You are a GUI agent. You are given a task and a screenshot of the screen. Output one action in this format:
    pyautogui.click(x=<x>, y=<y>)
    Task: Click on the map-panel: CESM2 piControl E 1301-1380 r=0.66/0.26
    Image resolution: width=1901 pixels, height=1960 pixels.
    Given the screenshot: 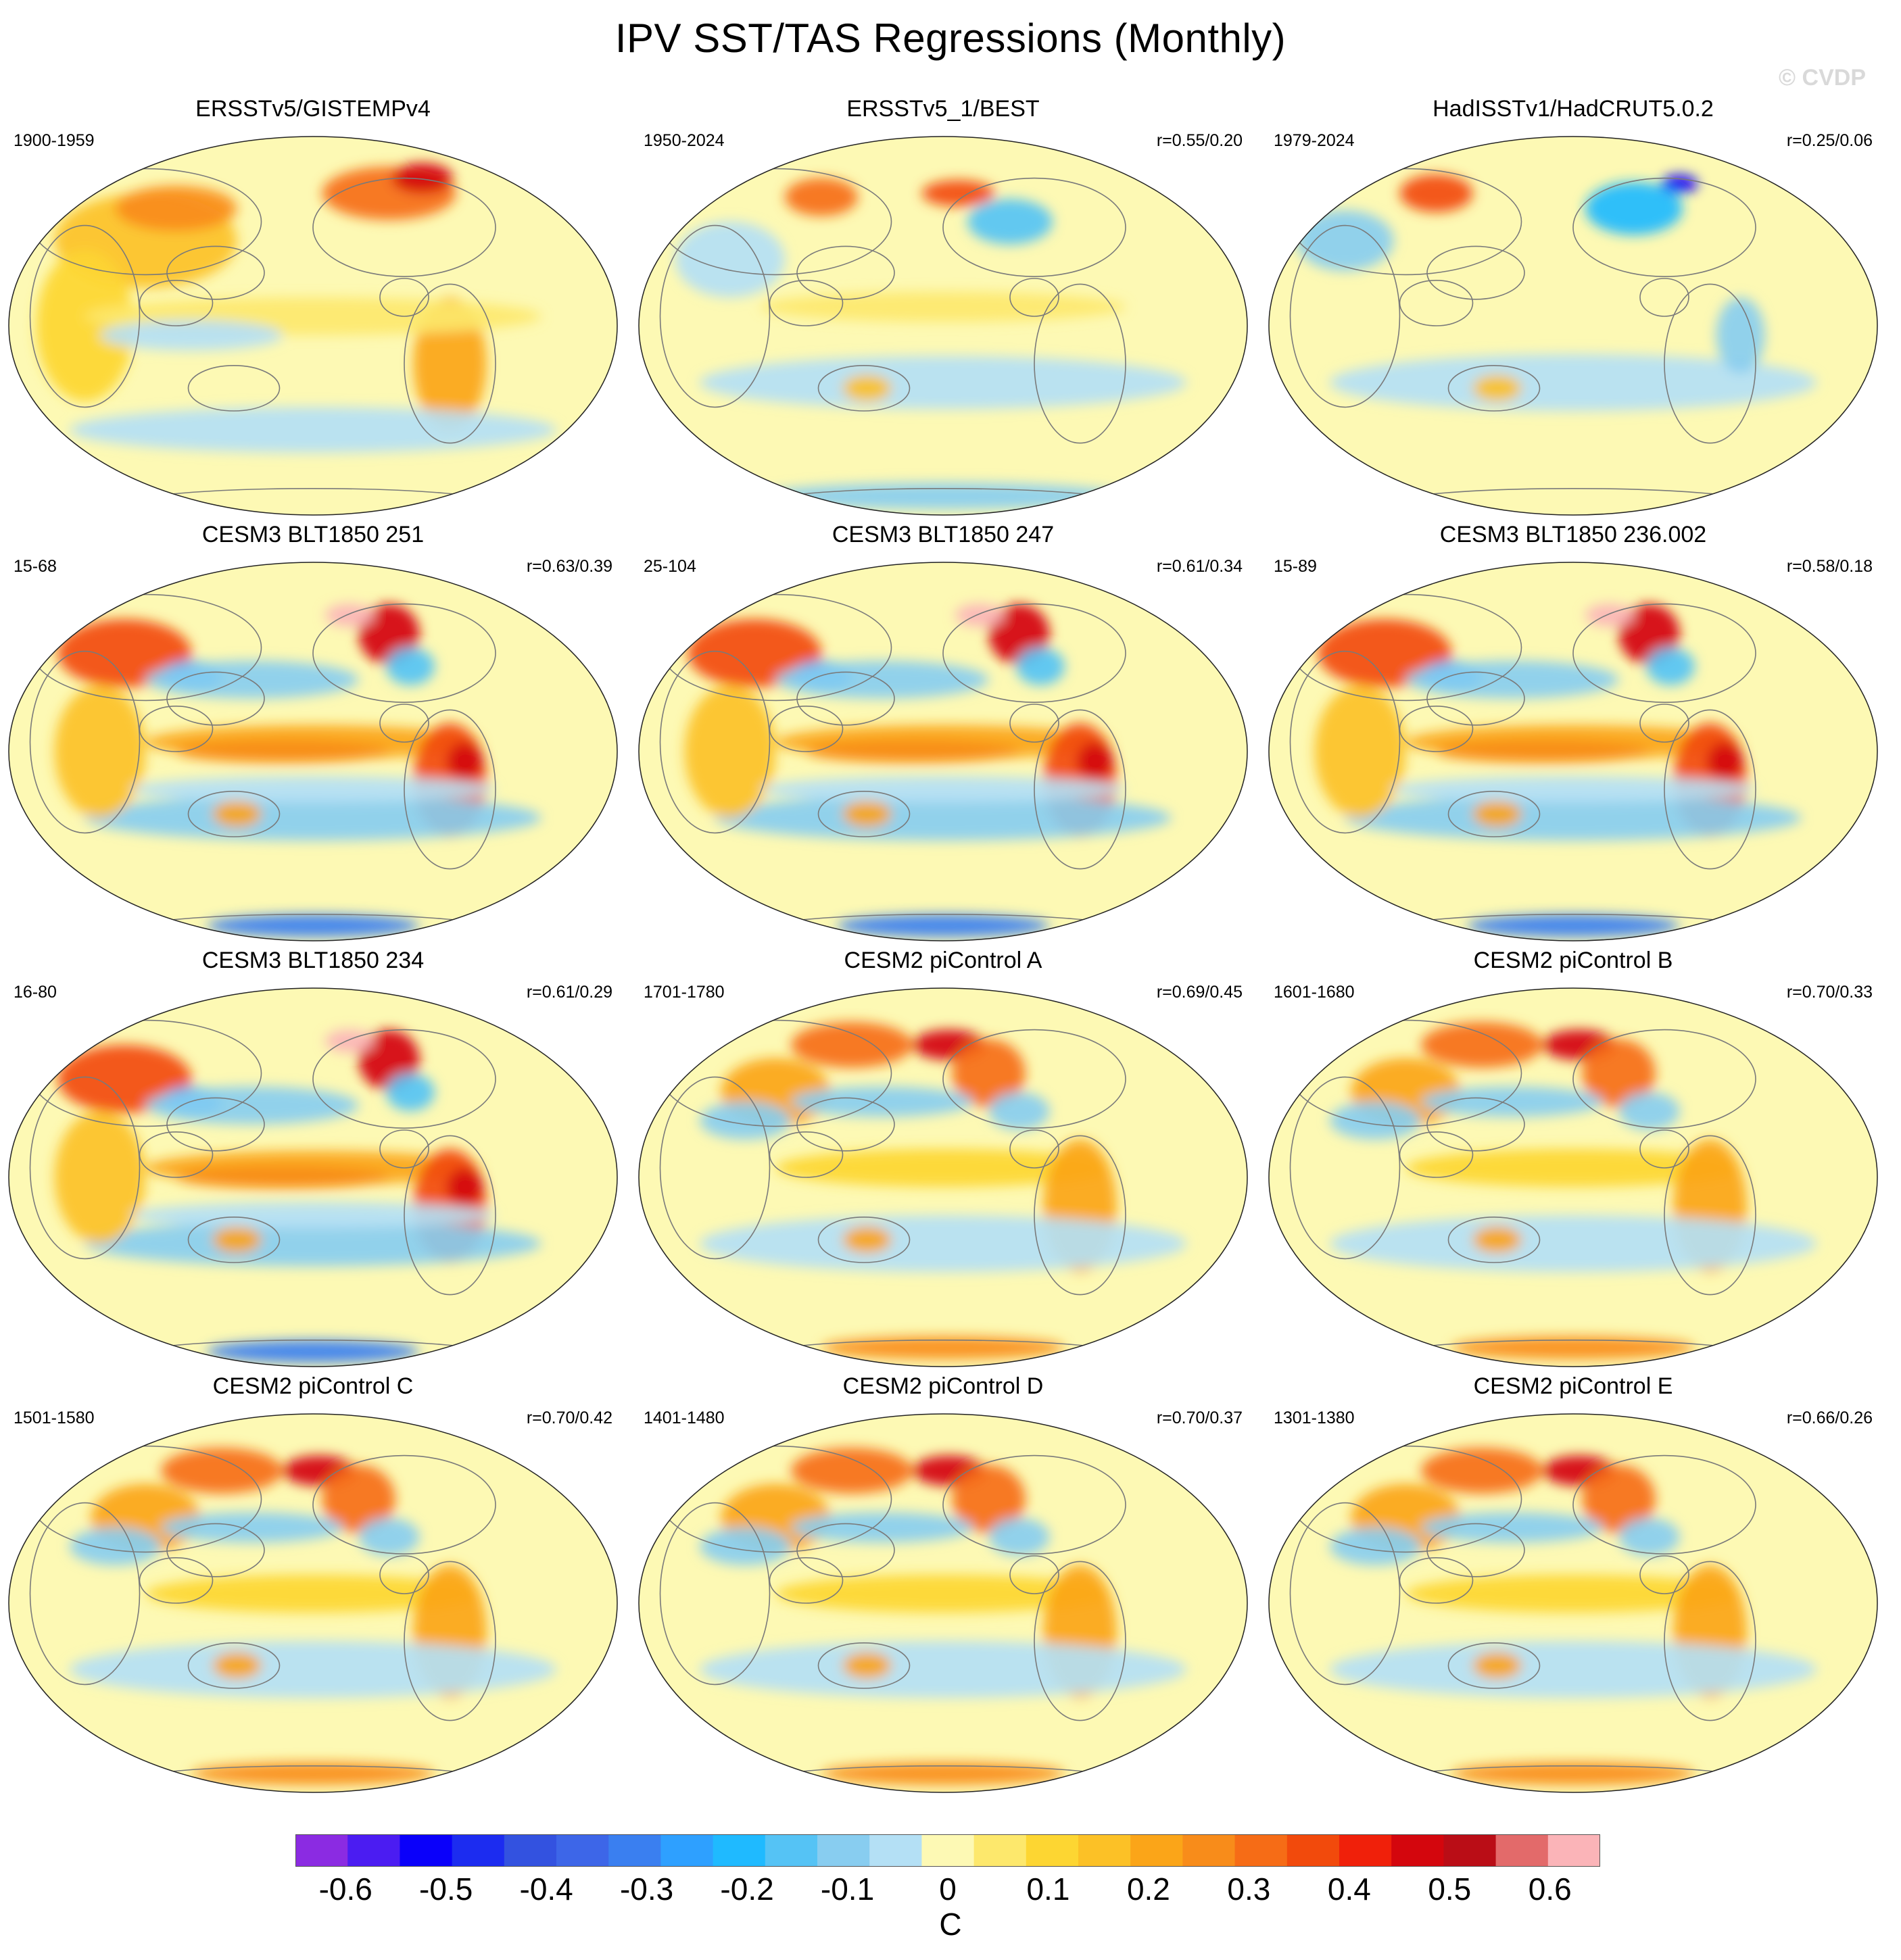 What is the action you would take?
    pyautogui.click(x=1573, y=1589)
    